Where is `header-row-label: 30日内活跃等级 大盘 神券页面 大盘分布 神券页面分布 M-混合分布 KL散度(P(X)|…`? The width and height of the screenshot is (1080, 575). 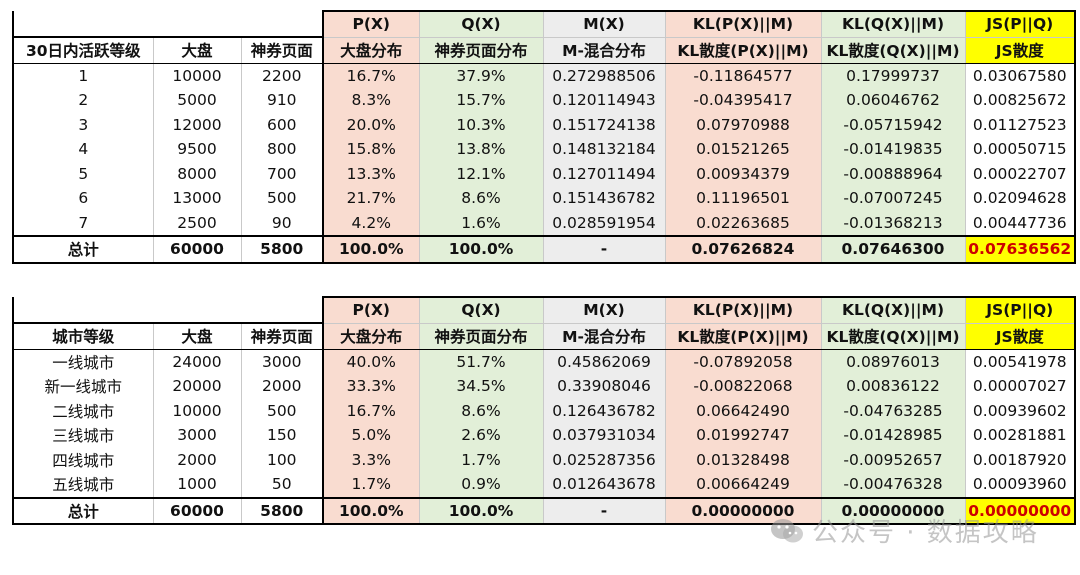 header-row-label: 30日内活跃等级 大盘 神券页面 大盘分布 神券页面分布 M-混合分布 KL散度(P(X)|… is located at coordinates (544, 50).